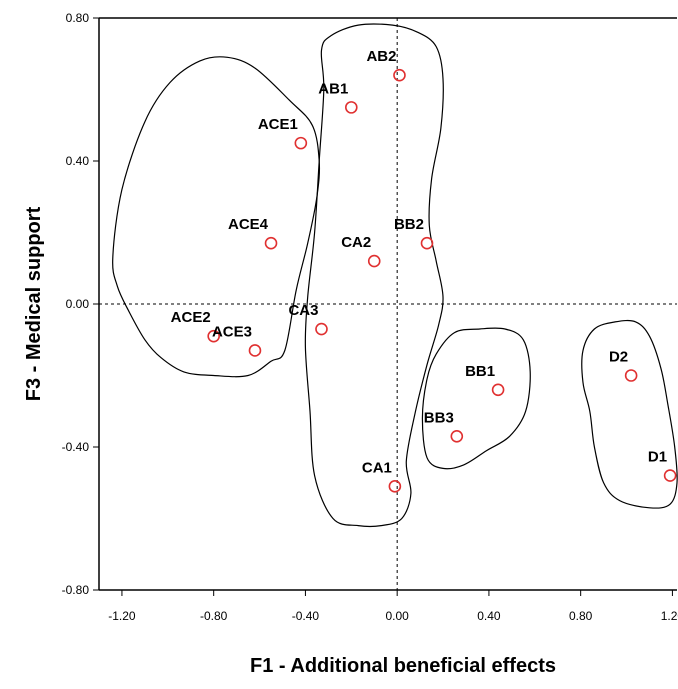  I want to click on point-label-bb1: BB1, so click(480, 371).